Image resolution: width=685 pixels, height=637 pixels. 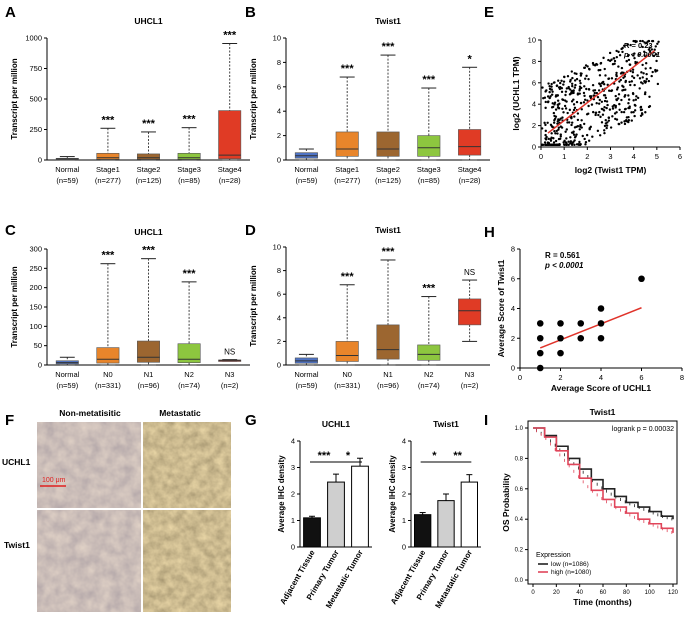 I want to click on y-tick-label: 0.4, so click(x=519, y=520).